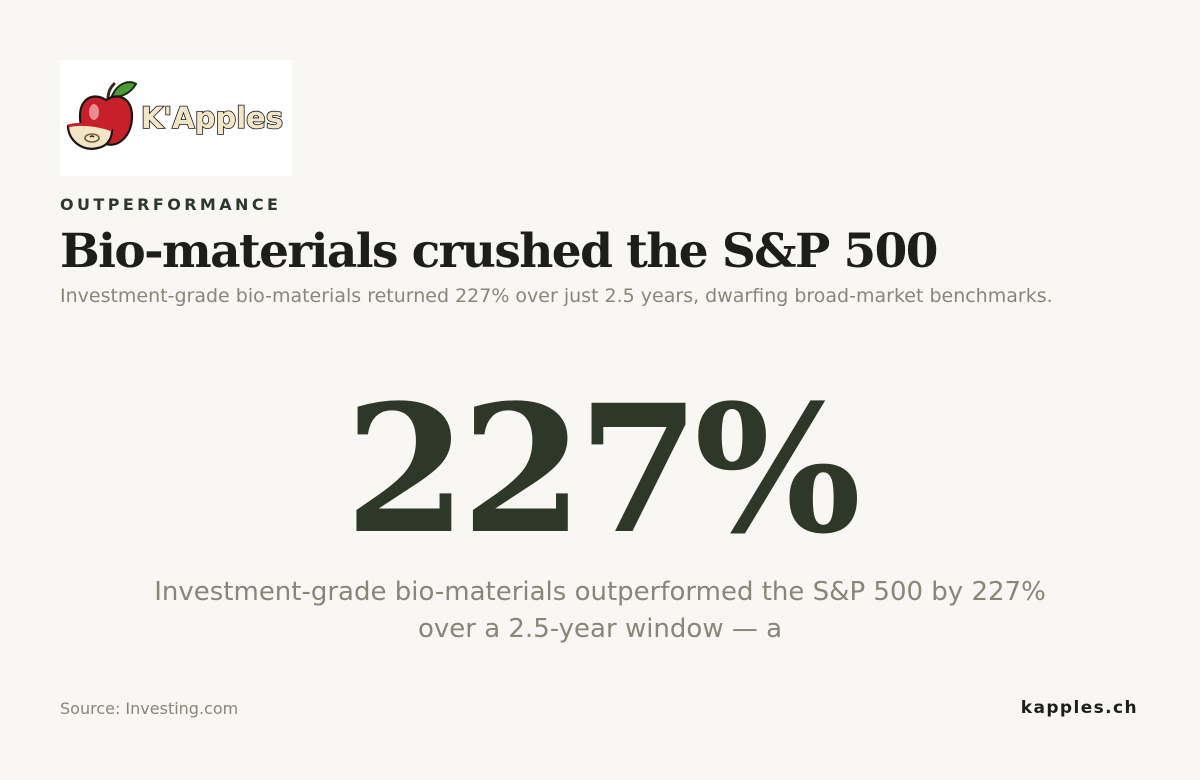 The image size is (1200, 780). I want to click on source-credit: Source: Investing.com, so click(149, 708).